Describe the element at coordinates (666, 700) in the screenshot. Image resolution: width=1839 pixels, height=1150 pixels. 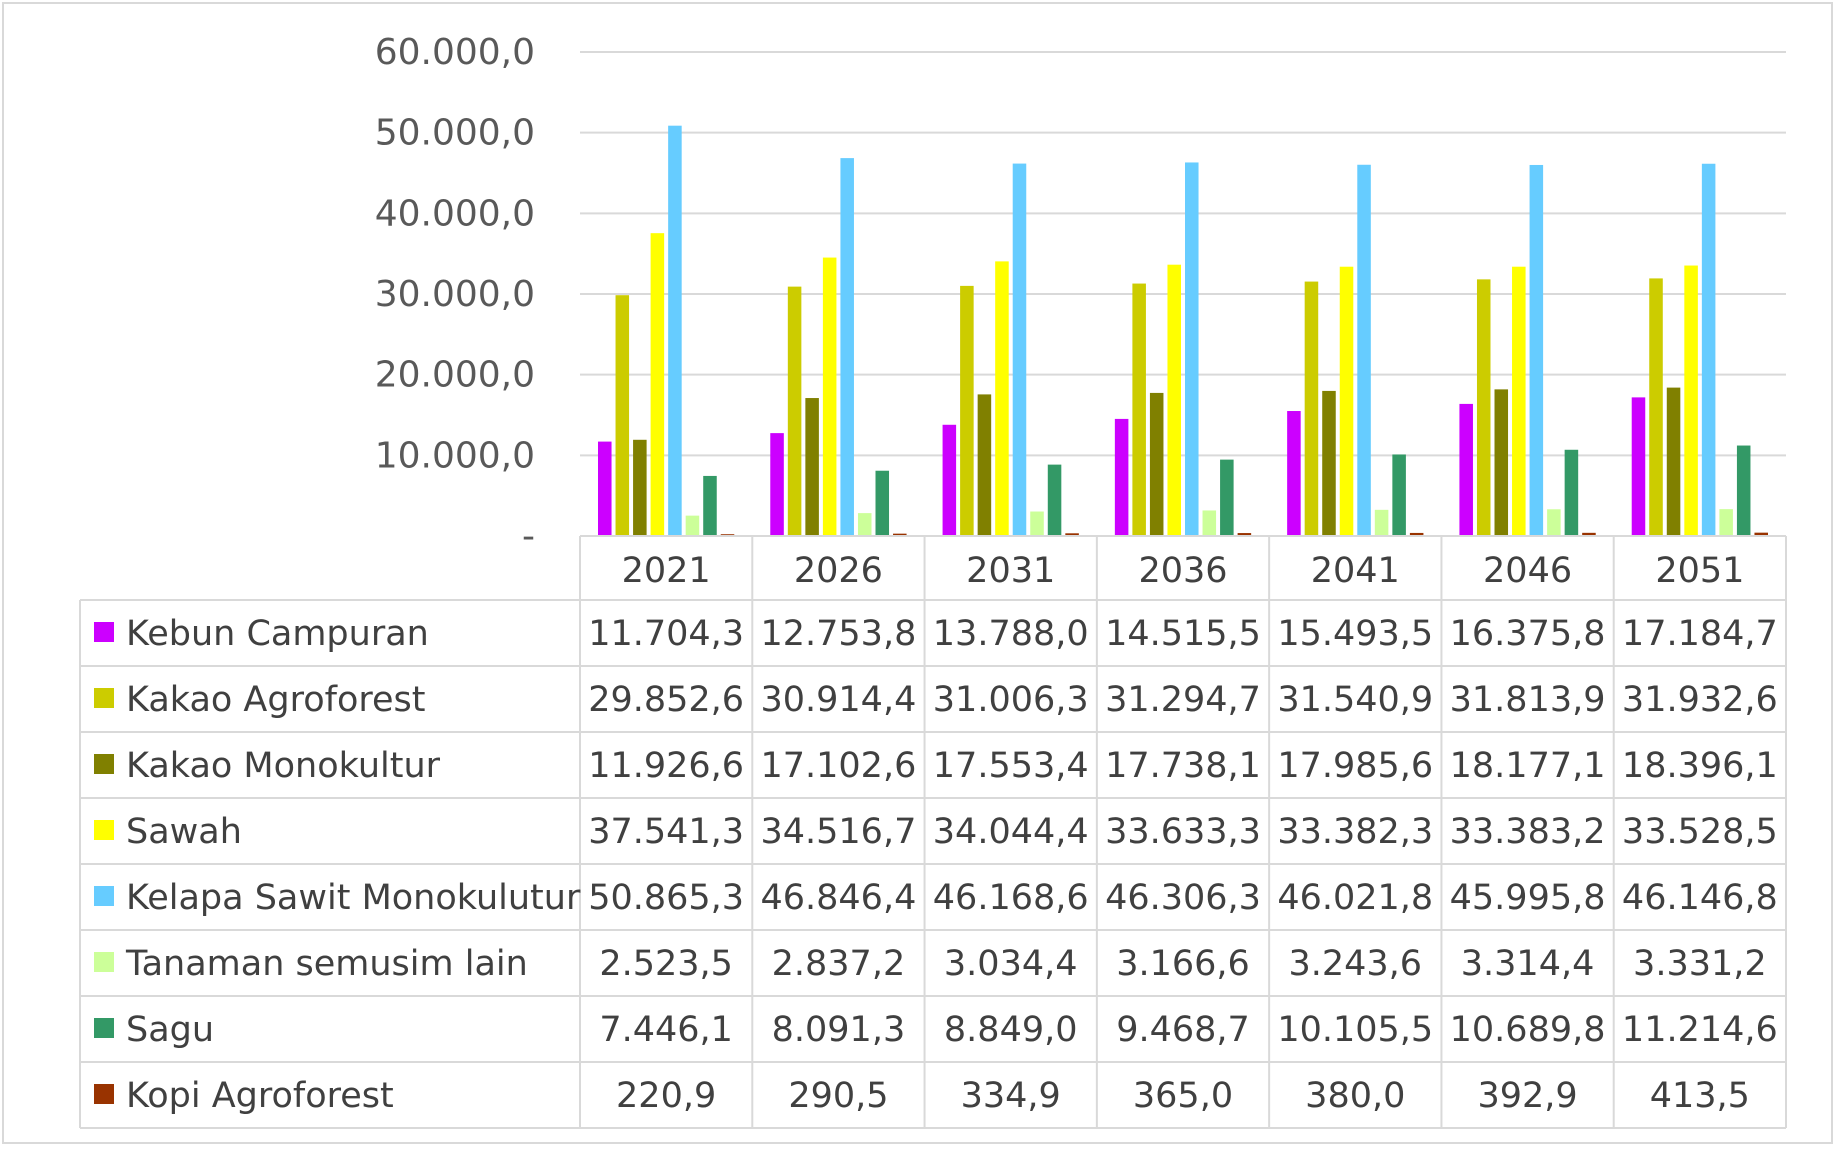
I see `data-value: 29.852,6` at that location.